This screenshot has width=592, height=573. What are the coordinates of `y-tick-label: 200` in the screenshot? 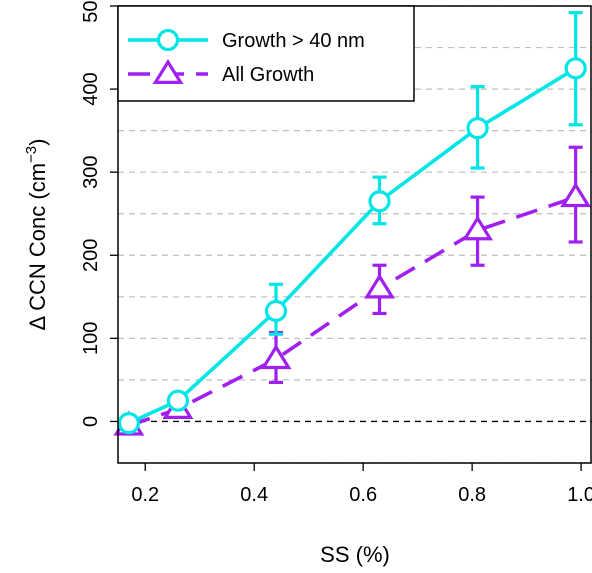 It's located at (91, 255).